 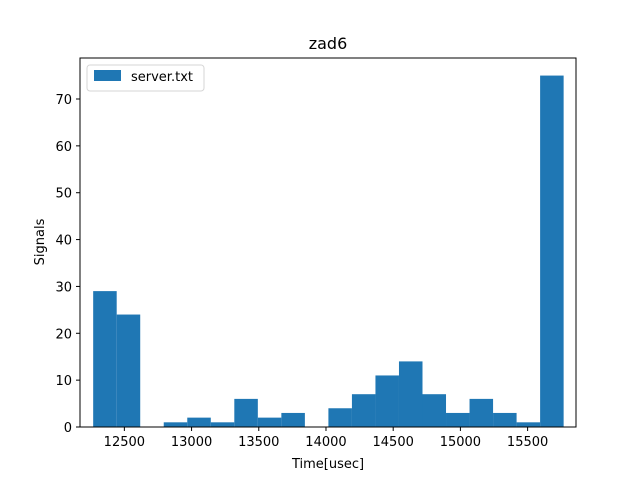 I want to click on x-tick-label: 14000, so click(x=325, y=442).